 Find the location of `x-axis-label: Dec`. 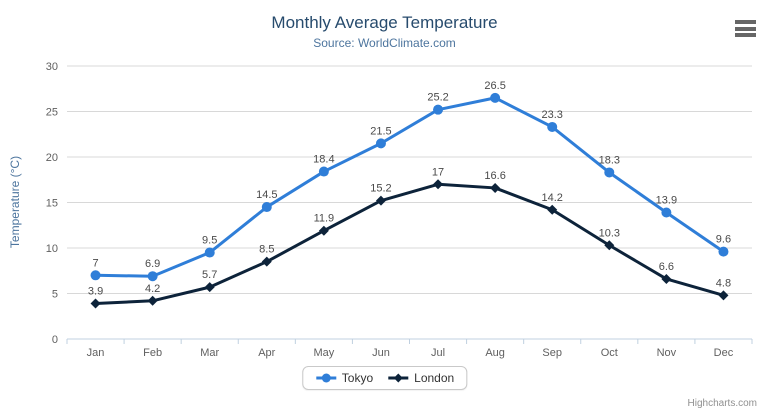

x-axis-label: Dec is located at coordinates (724, 353).